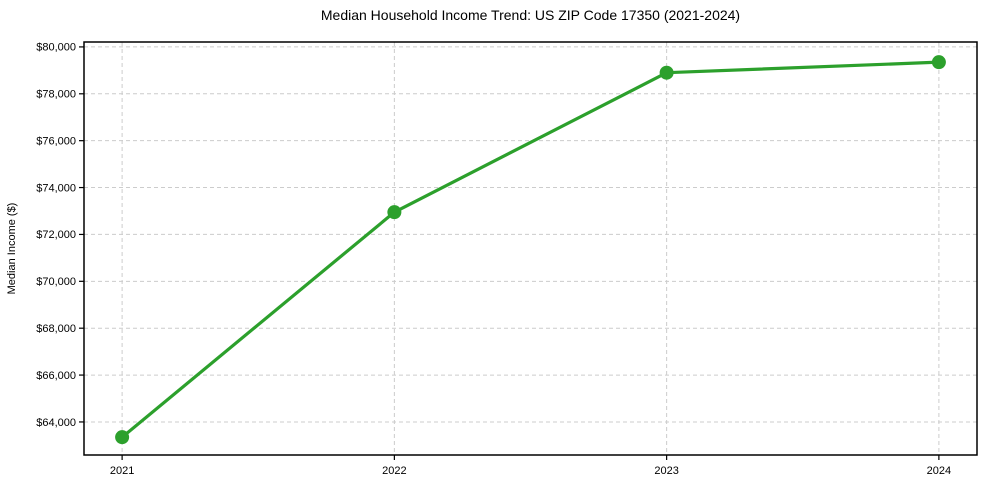 The image size is (989, 490). Describe the element at coordinates (56, 48) in the screenshot. I see `y-tick-label: $80,000` at that location.